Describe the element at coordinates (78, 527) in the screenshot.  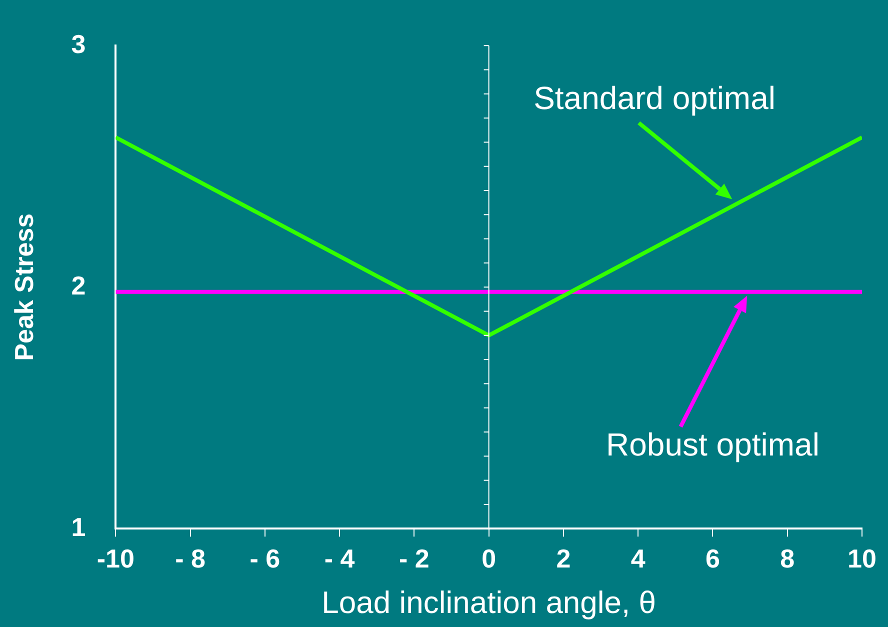
I see `y-tick-label: 1` at that location.